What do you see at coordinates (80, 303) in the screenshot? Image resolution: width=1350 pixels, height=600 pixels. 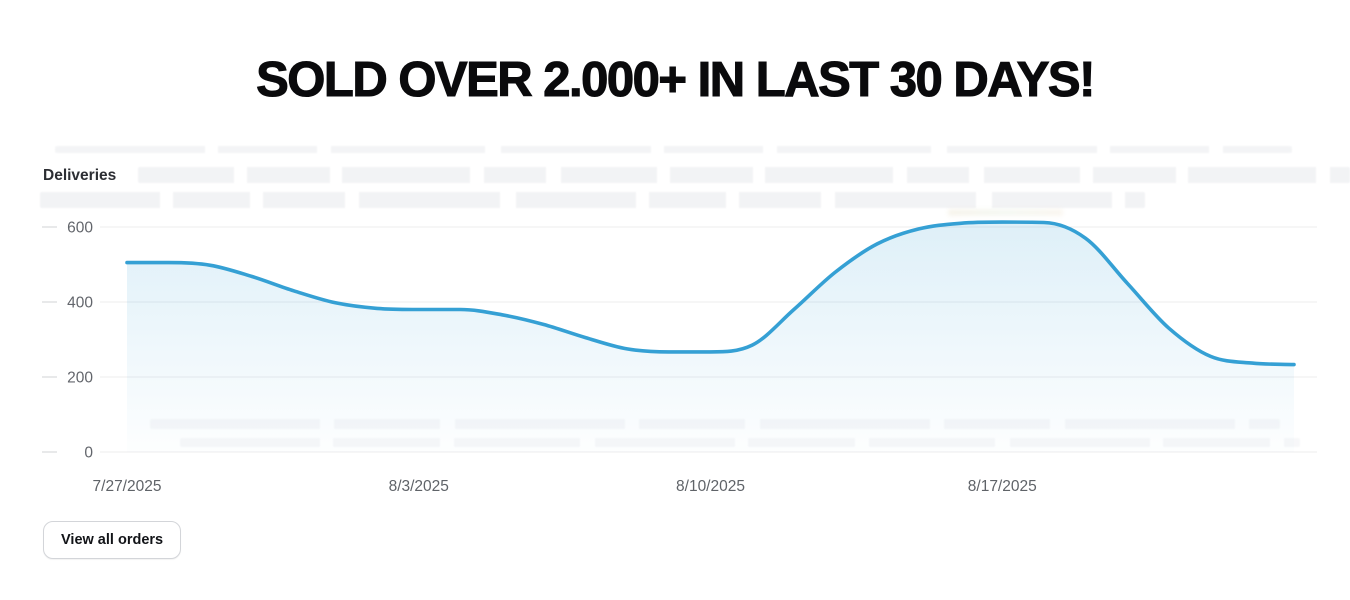 I see `y-axis-label: 400` at bounding box center [80, 303].